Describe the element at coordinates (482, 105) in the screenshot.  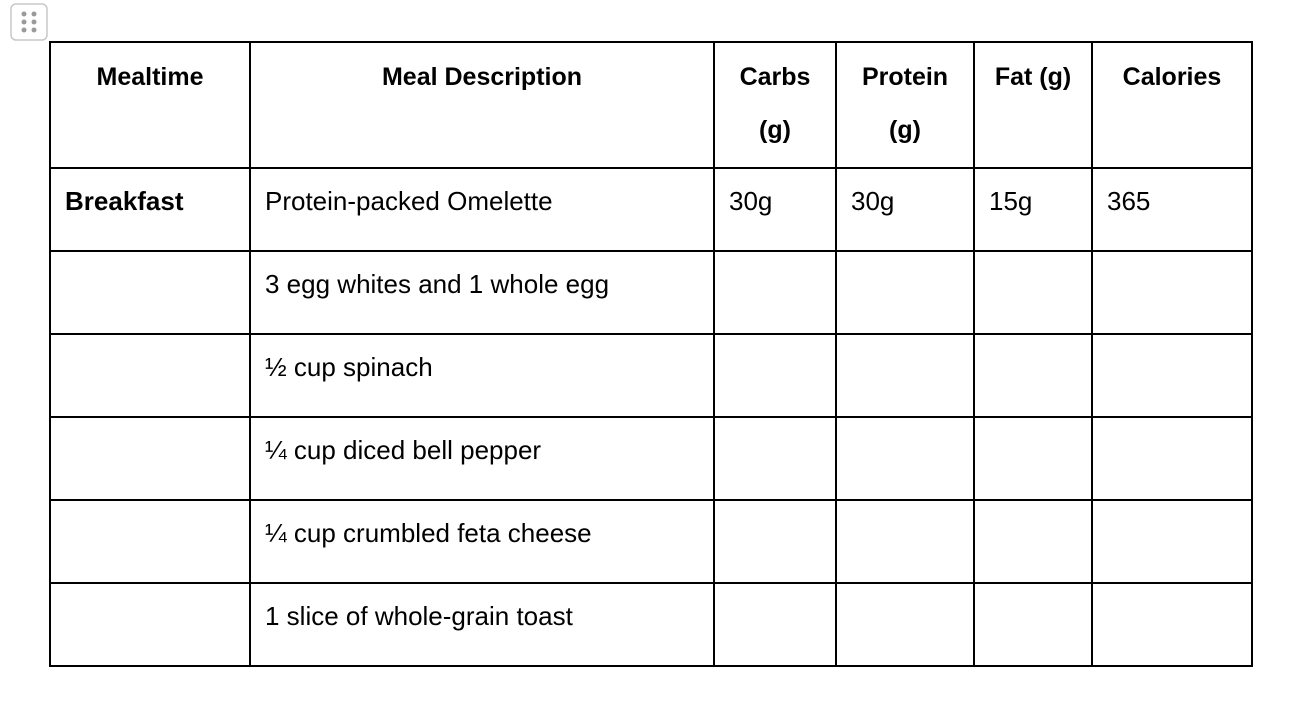
I see `header-cell: Meal Description` at that location.